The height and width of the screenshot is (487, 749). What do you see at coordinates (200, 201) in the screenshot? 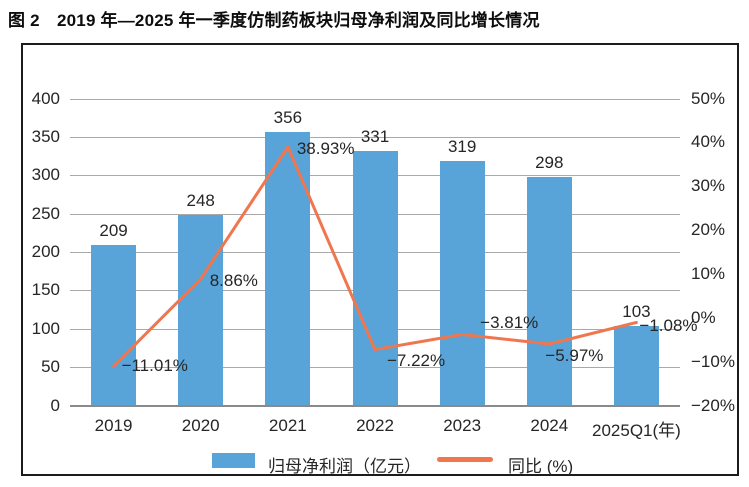
I see `bar-value-label: 248` at bounding box center [200, 201].